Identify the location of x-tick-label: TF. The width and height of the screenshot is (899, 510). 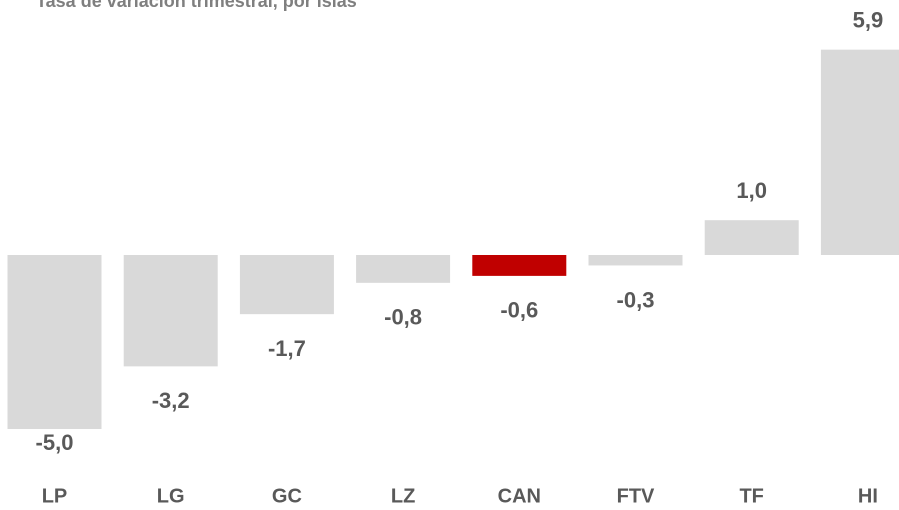
(751, 496).